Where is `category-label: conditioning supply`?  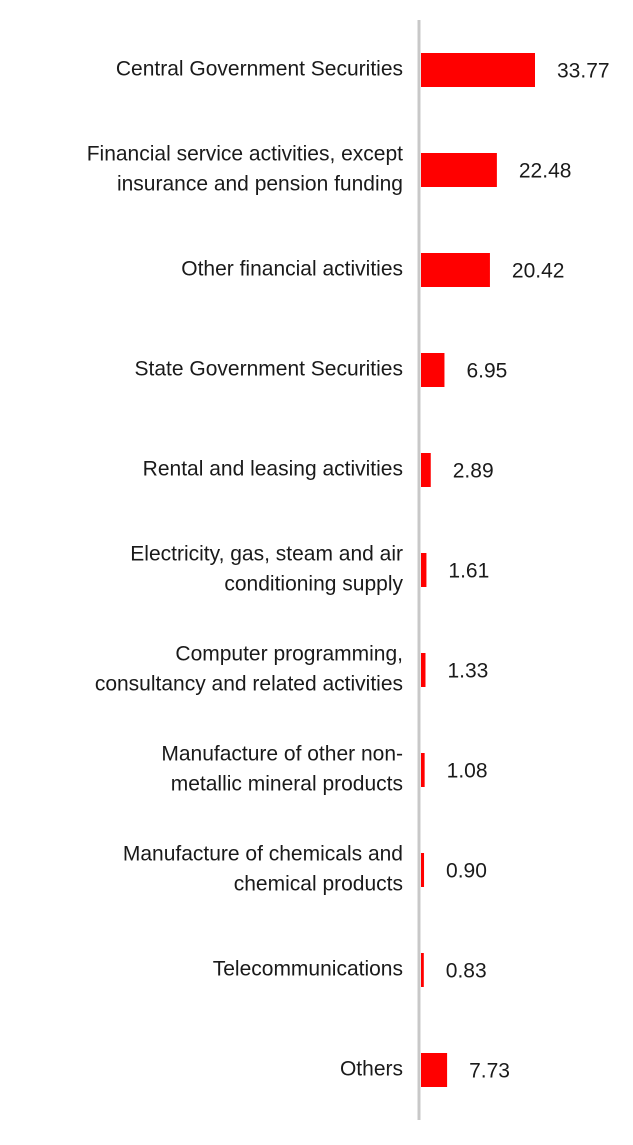 category-label: conditioning supply is located at coordinates (313, 584).